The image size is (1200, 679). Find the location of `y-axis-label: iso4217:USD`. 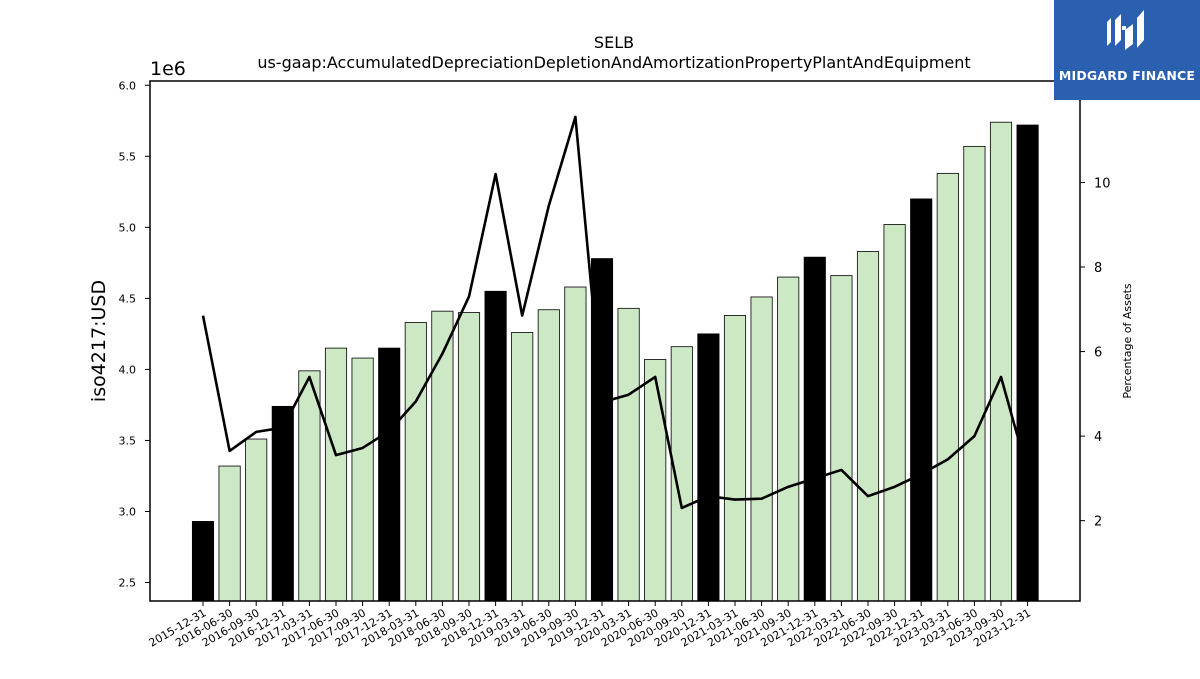

y-axis-label: iso4217:USD is located at coordinates (99, 341).